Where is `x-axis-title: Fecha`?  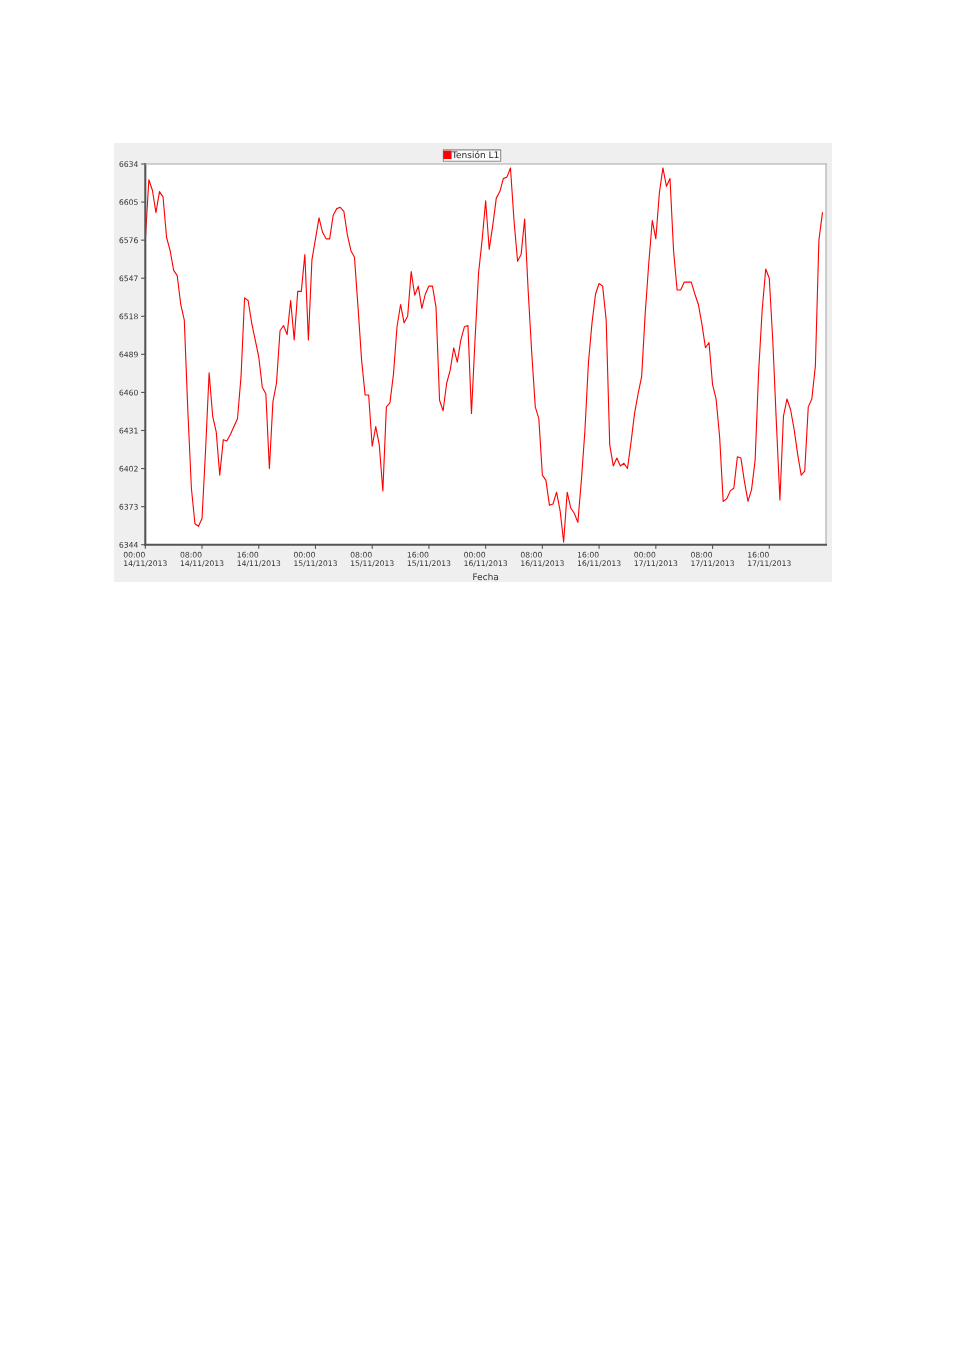
x-axis-title: Fecha is located at coordinates (486, 577).